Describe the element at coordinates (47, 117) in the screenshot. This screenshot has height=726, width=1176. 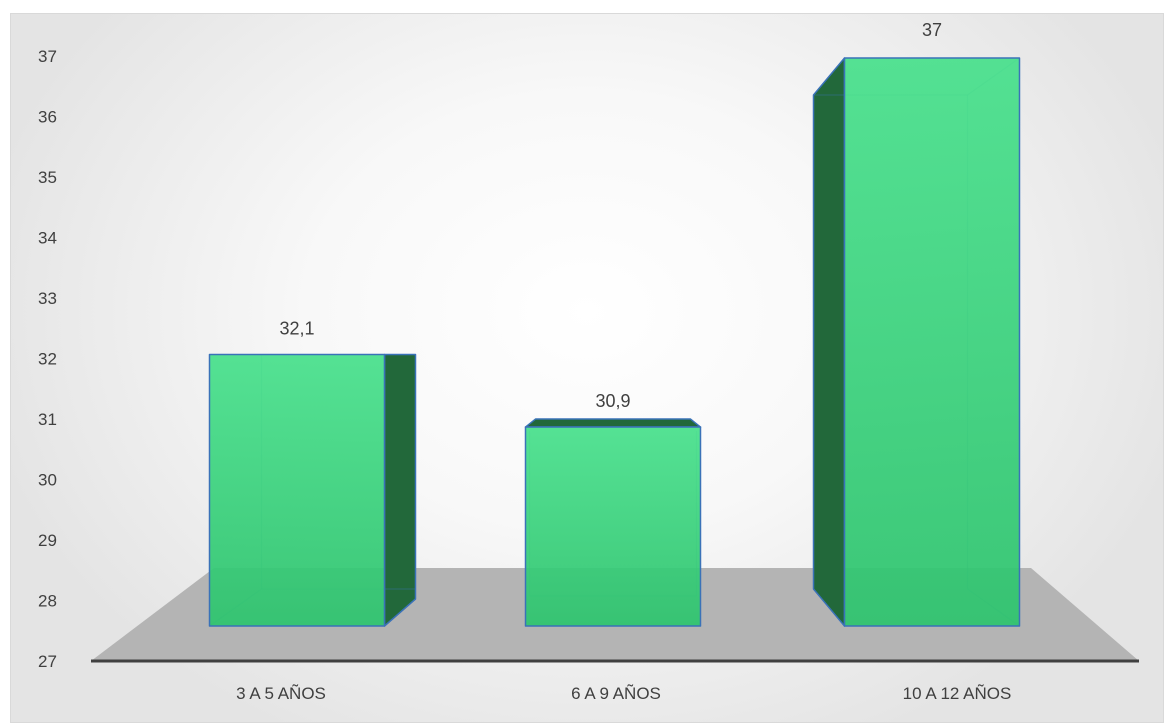
I see `y-tick-label: 36` at that location.